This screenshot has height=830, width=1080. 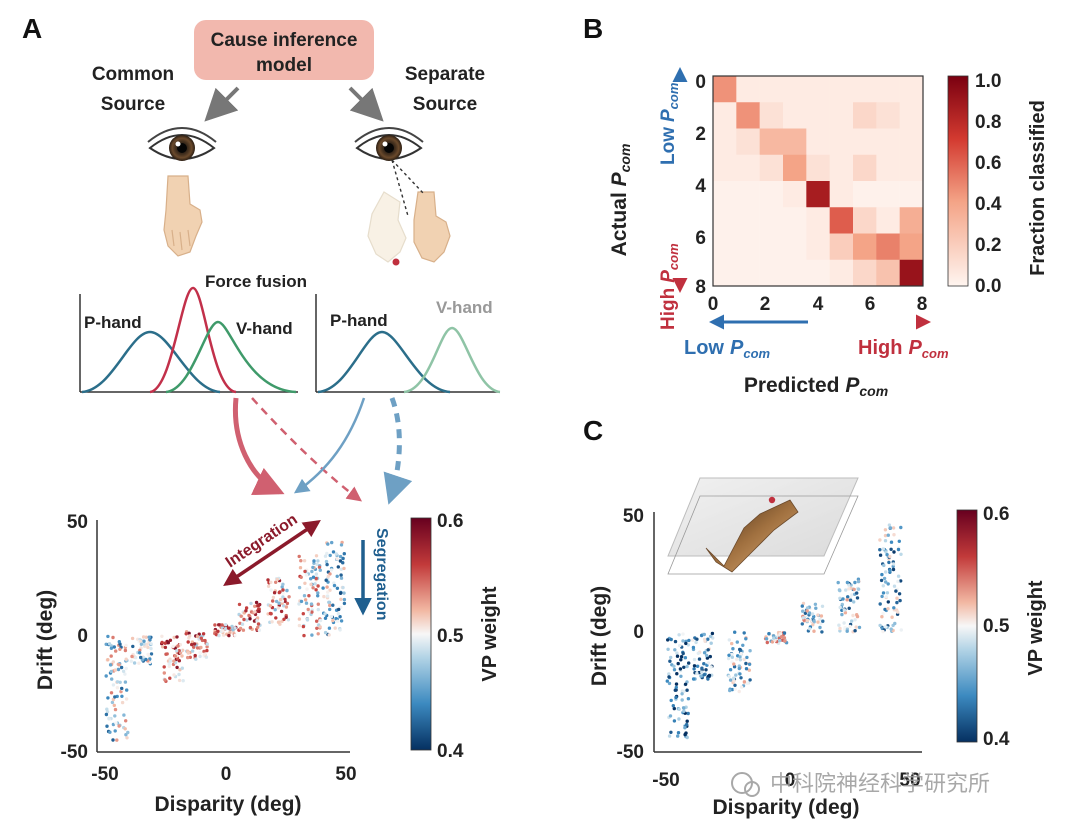 I want to click on a-ytick: 0, so click(x=82, y=636).